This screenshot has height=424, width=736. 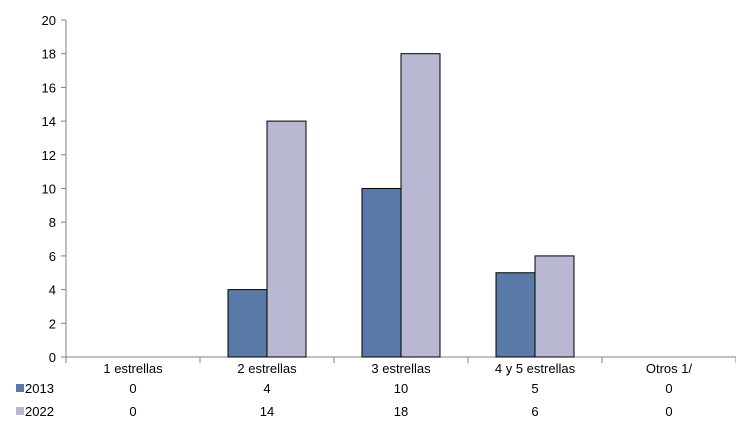 I want to click on x-tick-label: 3 estrellas, so click(x=401, y=368).